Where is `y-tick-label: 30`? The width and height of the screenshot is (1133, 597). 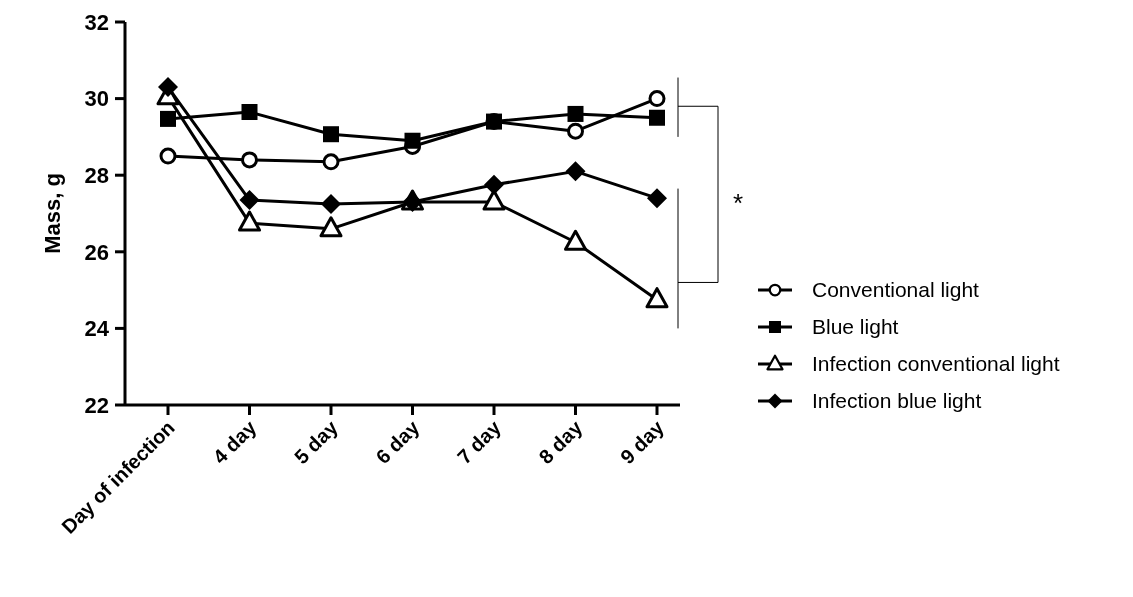 y-tick-label: 30 is located at coordinates (96, 99).